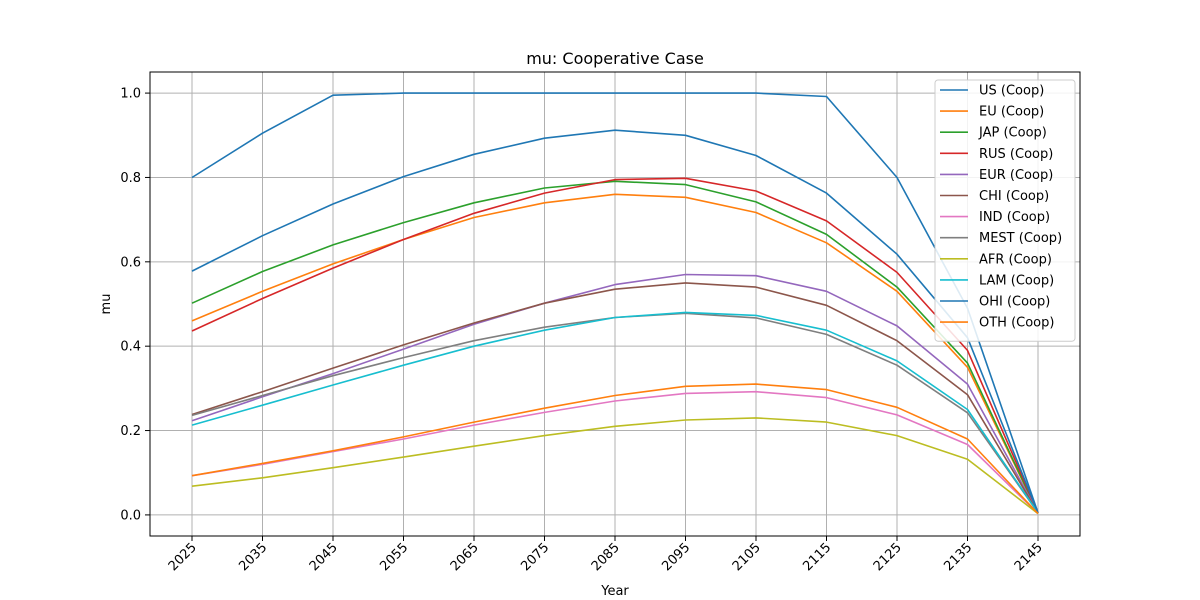 The width and height of the screenshot is (1200, 600). Describe the element at coordinates (106, 304) in the screenshot. I see `y-axis-label: mu` at that location.